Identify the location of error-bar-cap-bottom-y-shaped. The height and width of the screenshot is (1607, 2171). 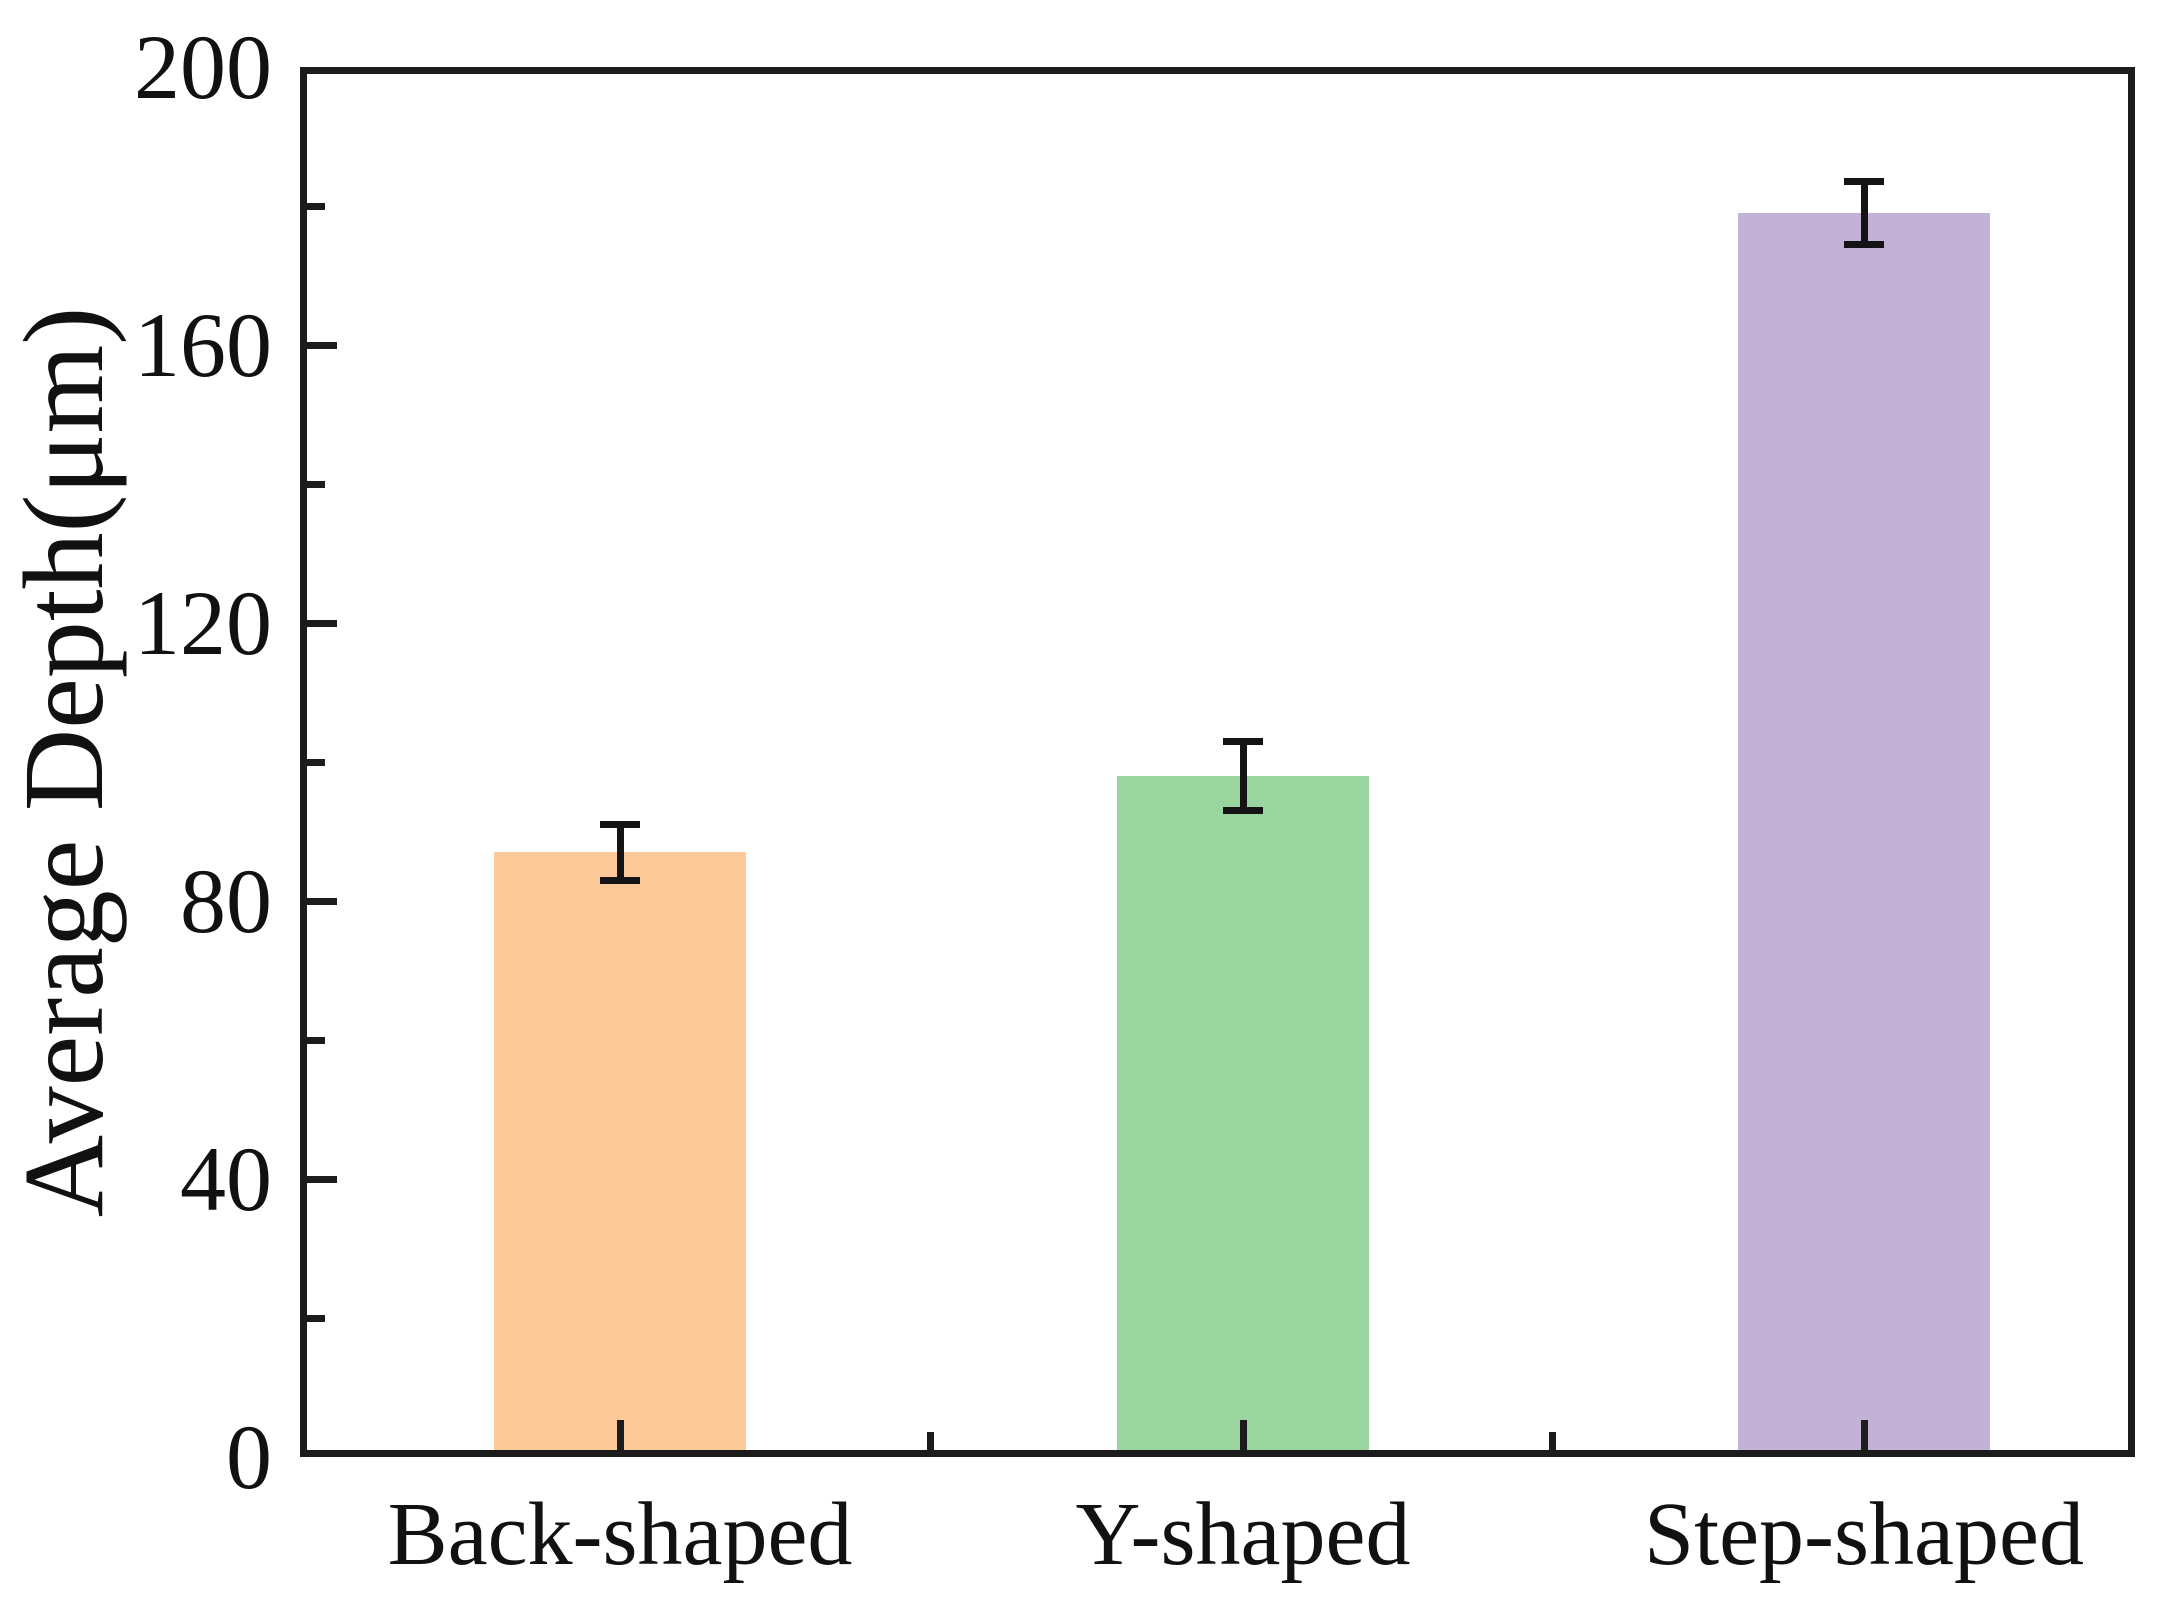
(1243, 811).